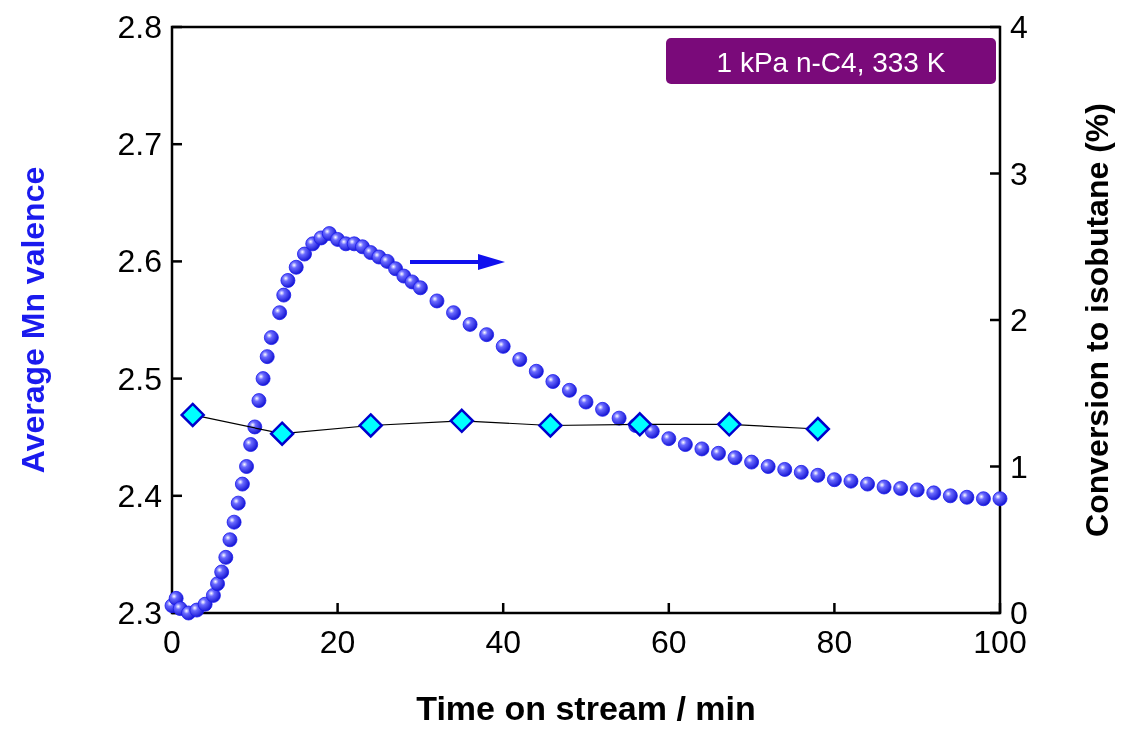 The height and width of the screenshot is (730, 1125). I want to click on y2-tick-label: 2, so click(1019, 320).